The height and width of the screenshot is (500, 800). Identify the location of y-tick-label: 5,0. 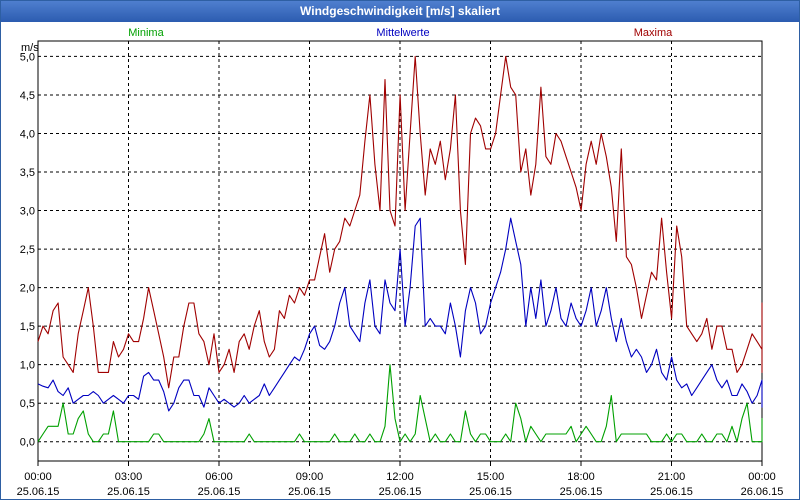
(27, 57).